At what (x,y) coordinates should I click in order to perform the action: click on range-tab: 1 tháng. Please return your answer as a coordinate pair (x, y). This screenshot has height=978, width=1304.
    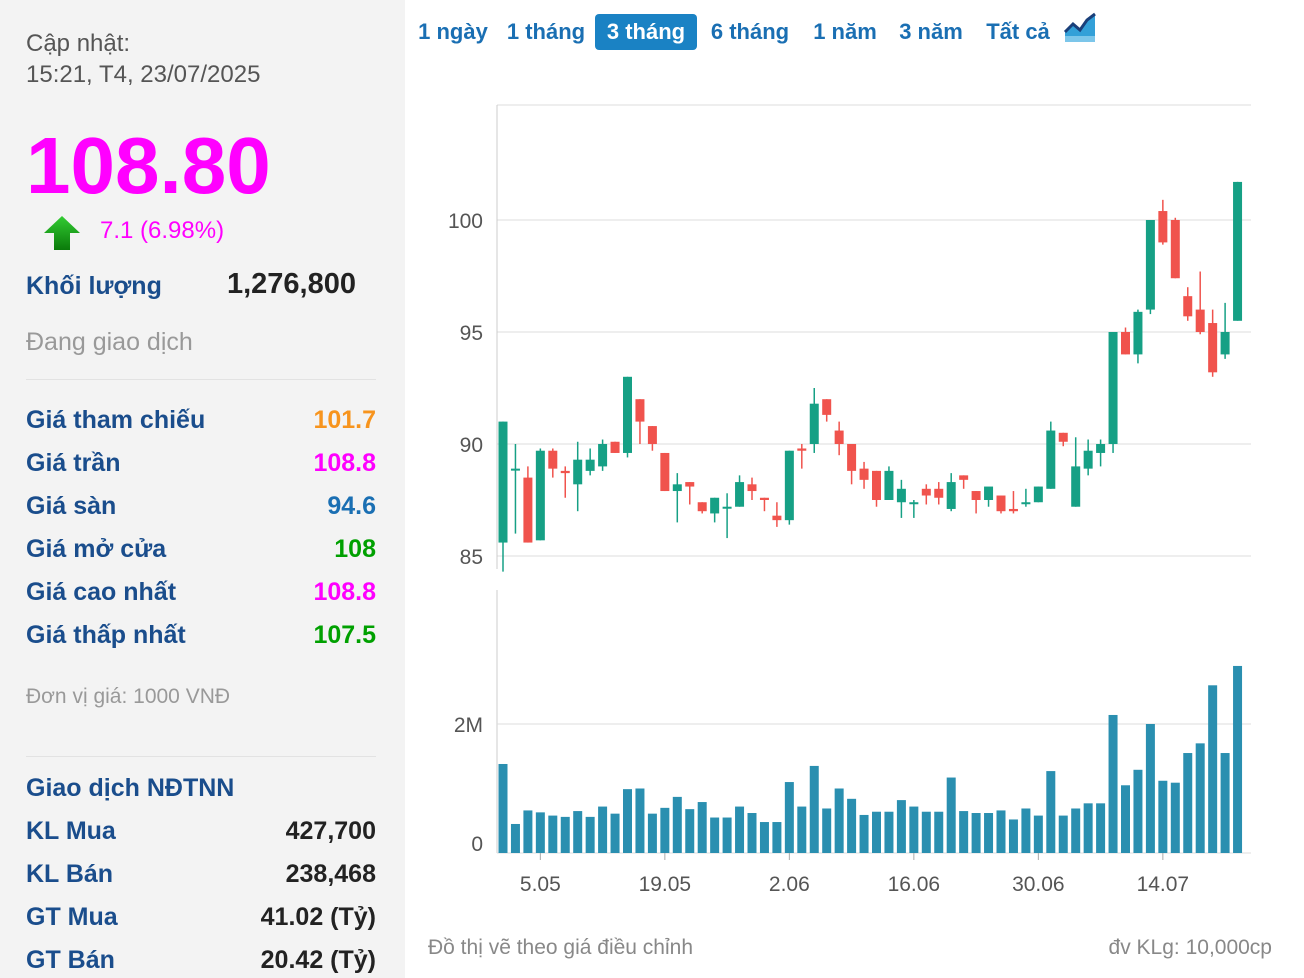
    Looking at the image, I should click on (546, 31).